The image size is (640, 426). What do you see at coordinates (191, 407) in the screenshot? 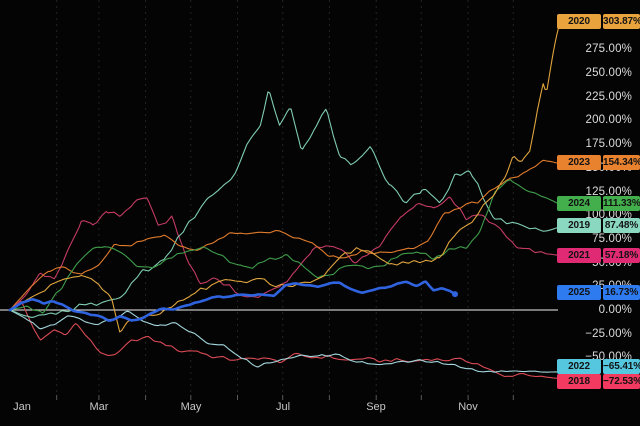
I see `x-tick-label: May` at bounding box center [191, 407].